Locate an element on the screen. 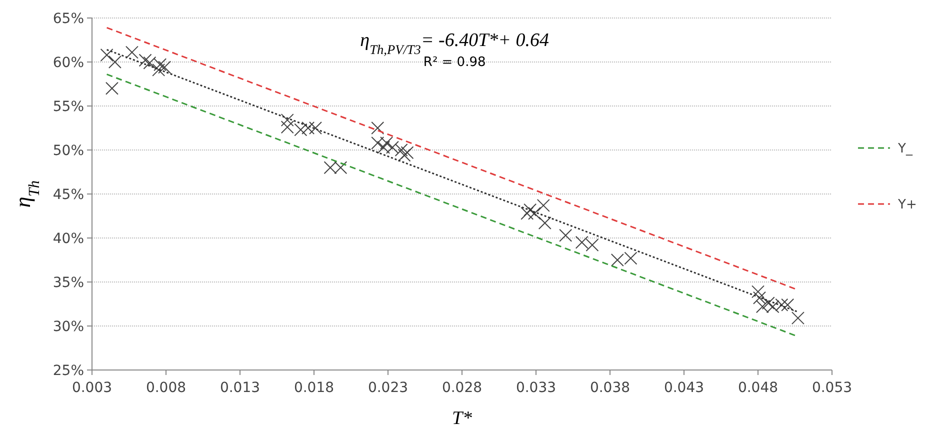 This screenshot has width=925, height=436. y-tick-label: 60% is located at coordinates (68, 62).